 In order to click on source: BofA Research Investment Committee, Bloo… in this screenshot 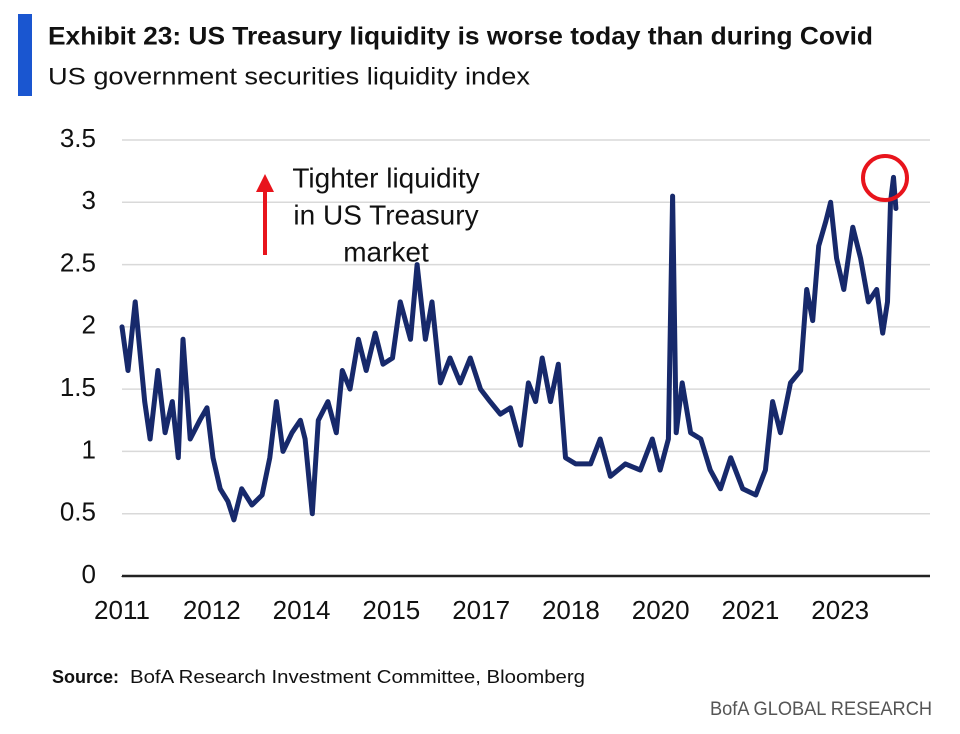, I will do `click(357, 677)`.